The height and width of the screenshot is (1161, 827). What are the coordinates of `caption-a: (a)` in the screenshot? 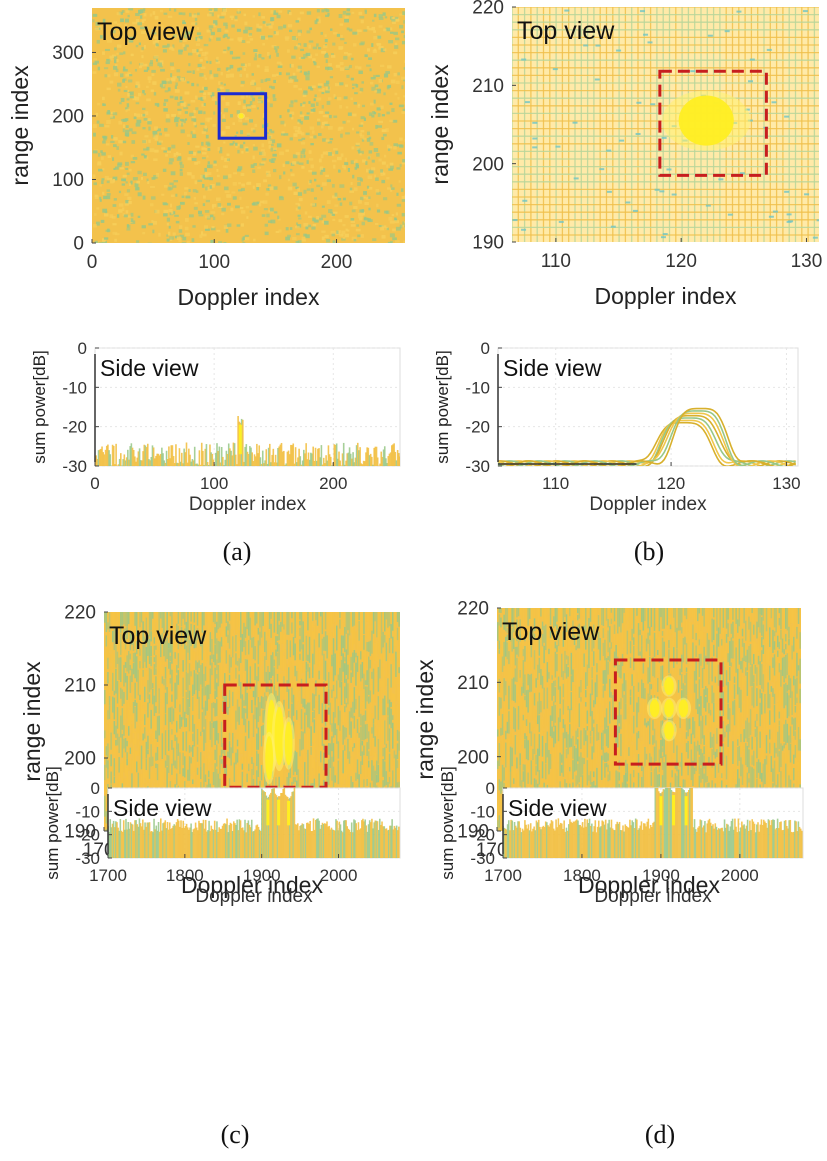 It's located at (237, 551).